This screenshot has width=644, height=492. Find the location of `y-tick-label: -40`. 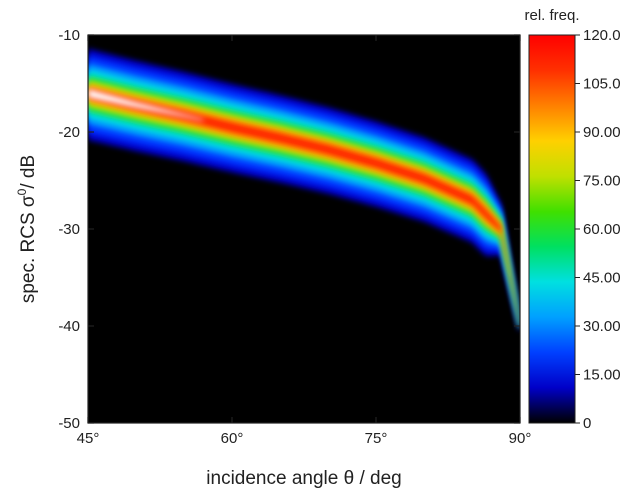

y-tick-label: -40 is located at coordinates (69, 326).